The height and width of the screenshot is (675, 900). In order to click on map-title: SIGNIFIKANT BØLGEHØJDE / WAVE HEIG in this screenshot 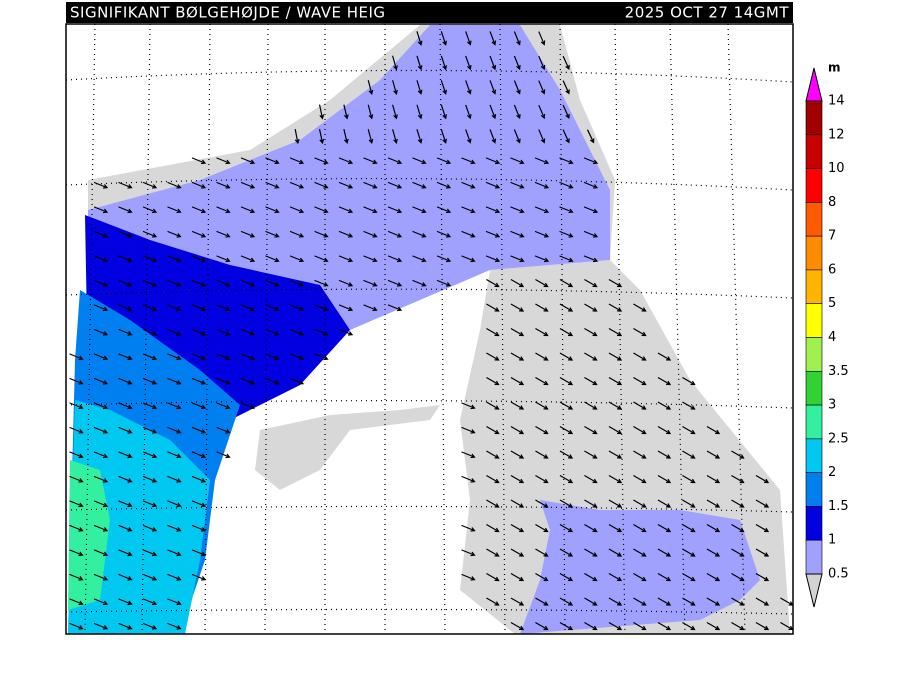, I will do `click(228, 13)`.